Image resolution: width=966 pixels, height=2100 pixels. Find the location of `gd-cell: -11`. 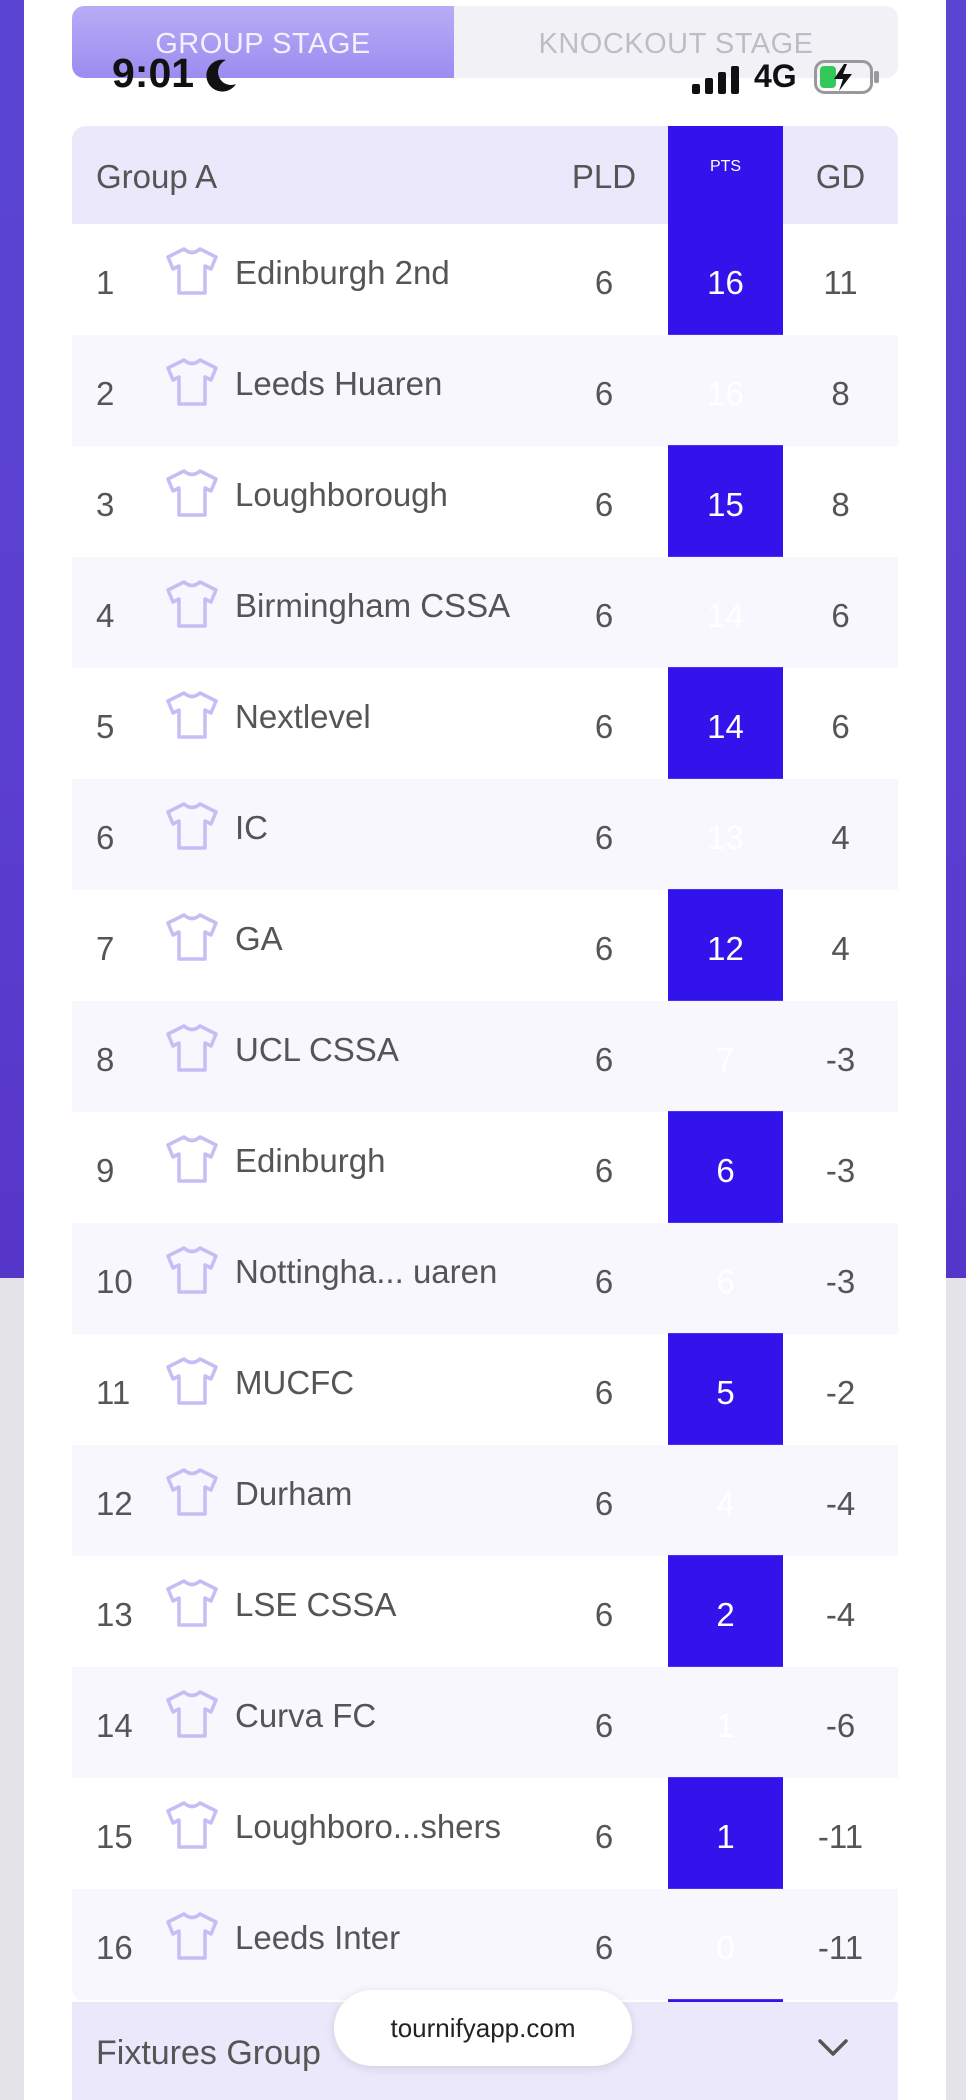

gd-cell: -11 is located at coordinates (840, 1836).